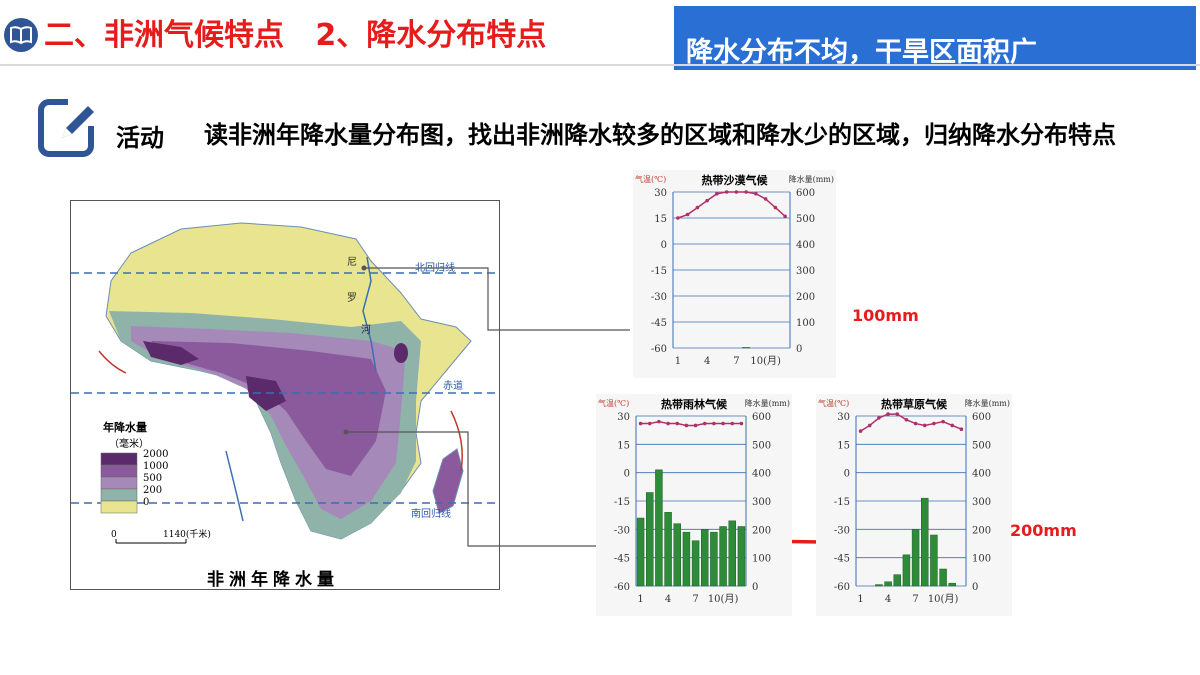 Image resolution: width=1200 pixels, height=675 pixels. Describe the element at coordinates (140, 138) in the screenshot. I see `activity-label: 活动` at that location.